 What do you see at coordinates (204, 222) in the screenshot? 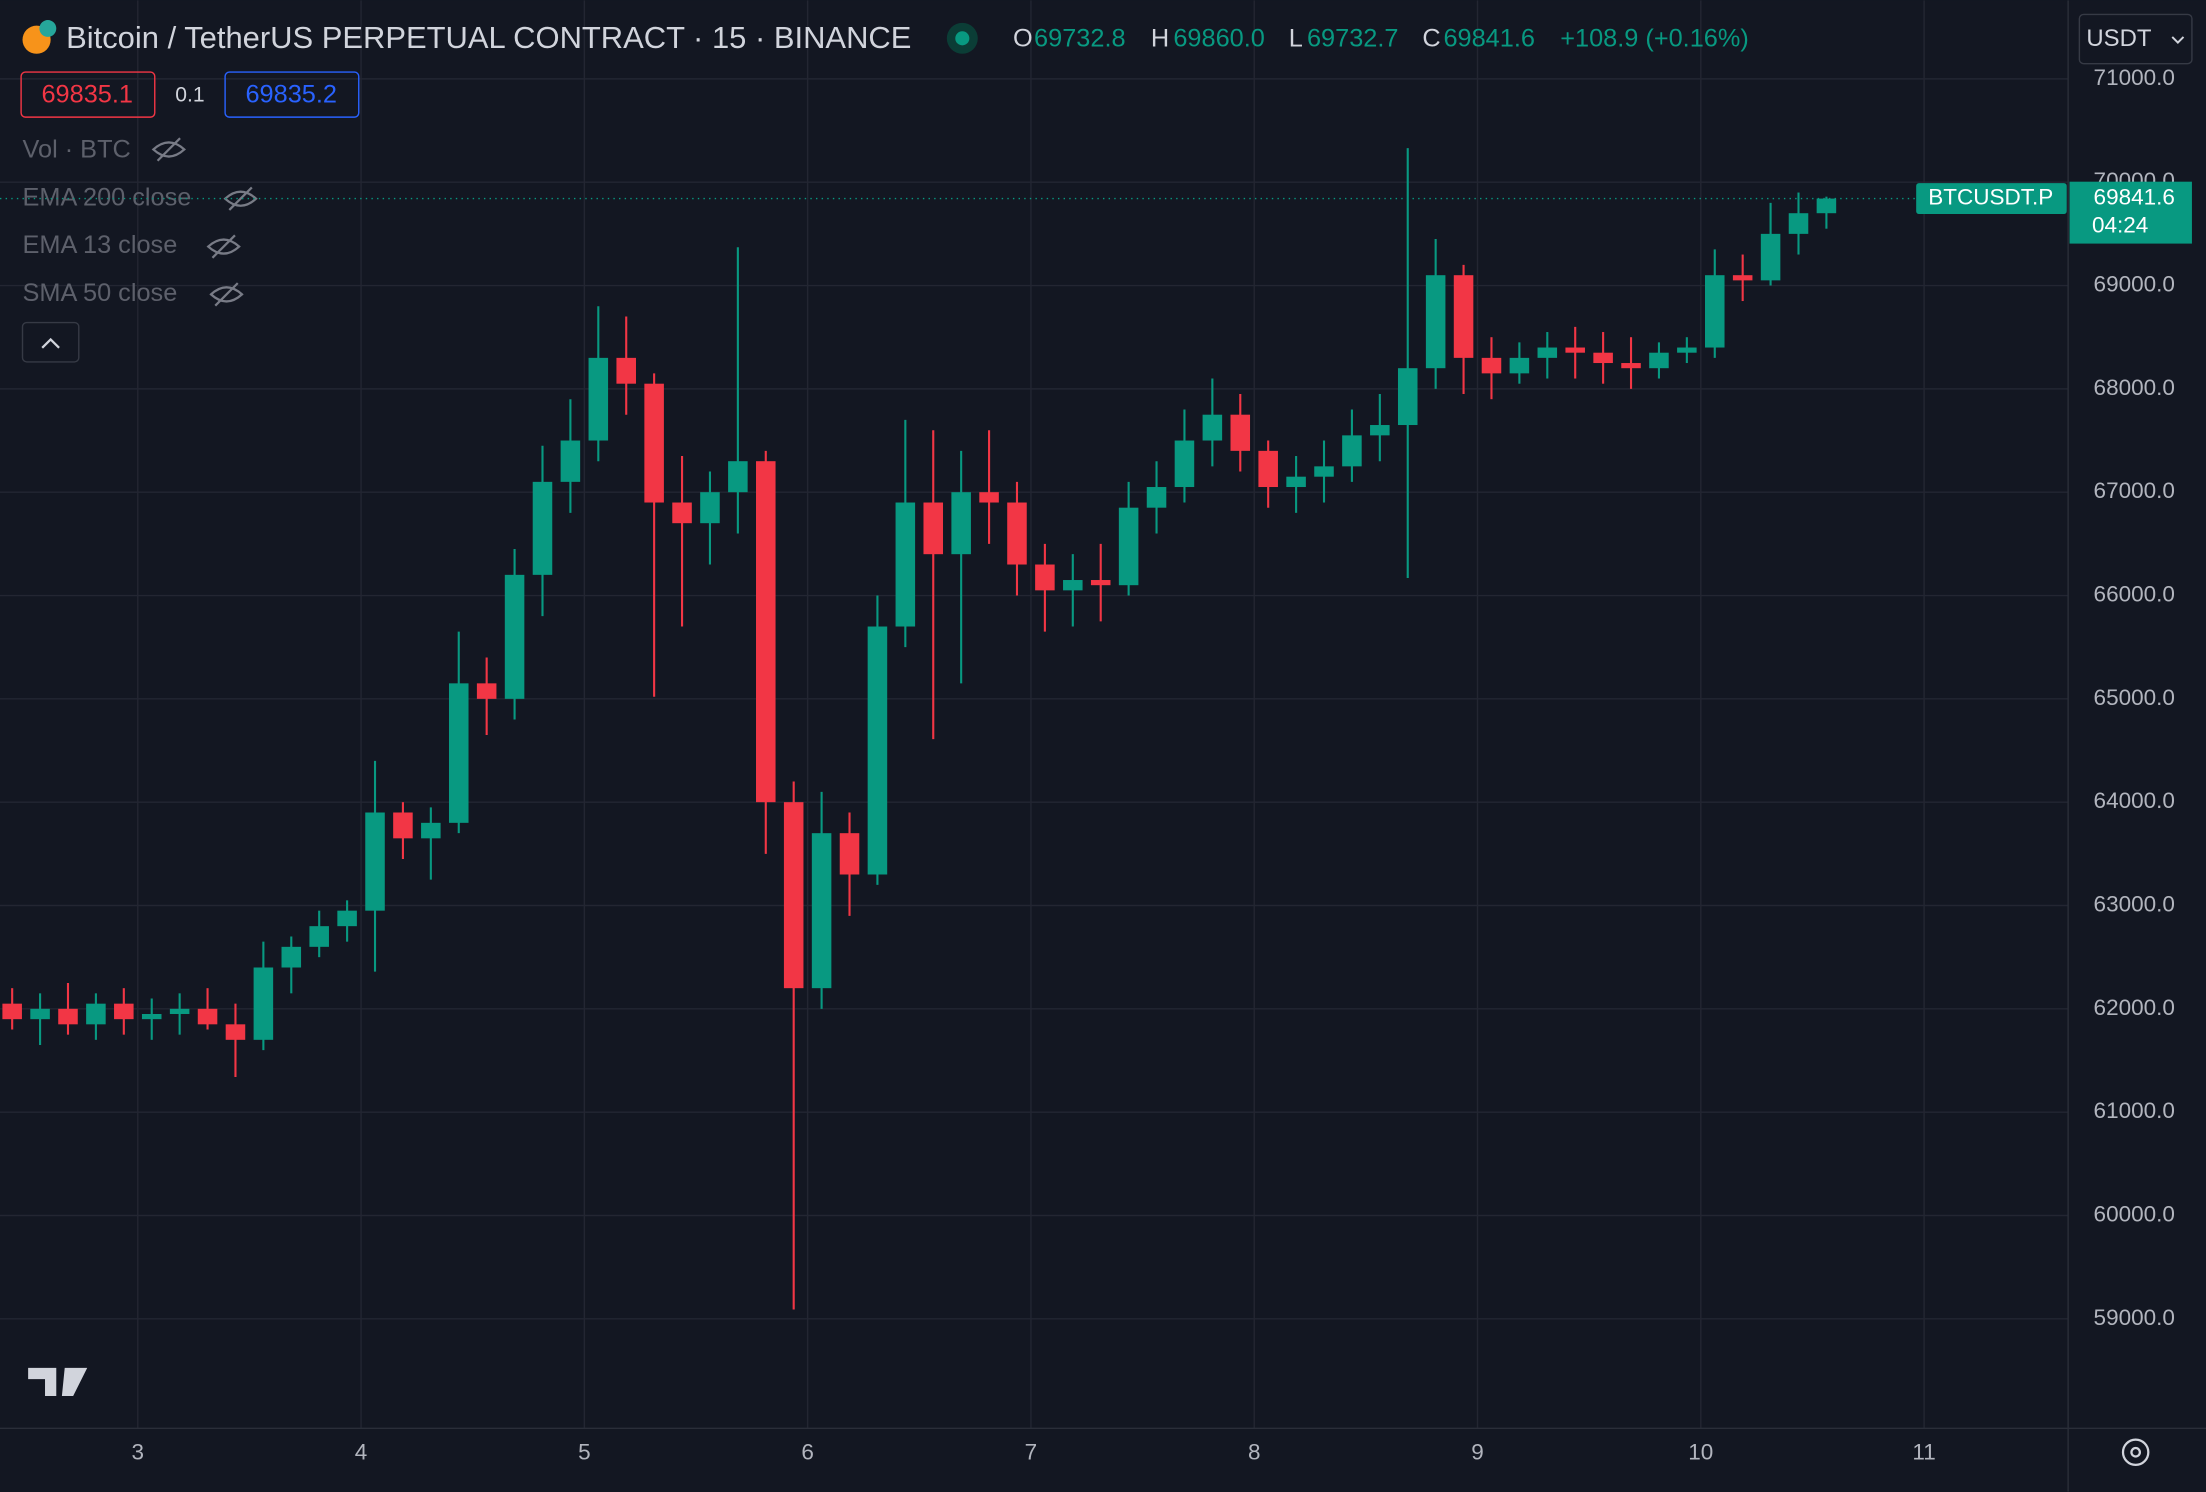
I see `hidden-icons` at bounding box center [204, 222].